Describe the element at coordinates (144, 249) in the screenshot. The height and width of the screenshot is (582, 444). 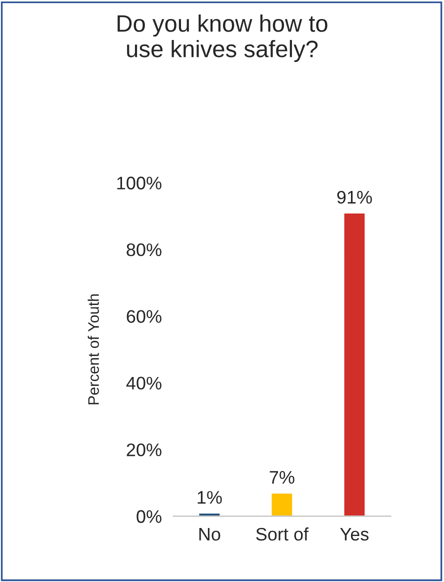
I see `y-tick-label: 80%` at that location.